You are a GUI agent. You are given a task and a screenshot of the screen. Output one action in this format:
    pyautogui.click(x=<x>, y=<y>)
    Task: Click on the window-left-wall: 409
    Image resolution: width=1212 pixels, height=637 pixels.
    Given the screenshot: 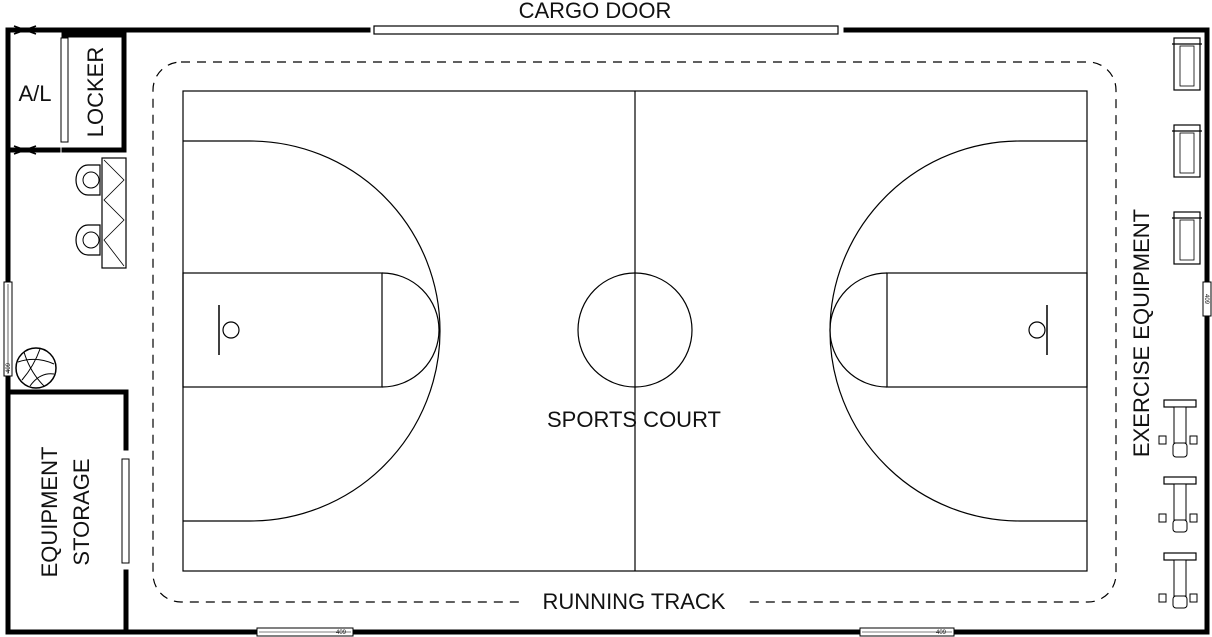 What is the action you would take?
    pyautogui.click(x=8, y=329)
    